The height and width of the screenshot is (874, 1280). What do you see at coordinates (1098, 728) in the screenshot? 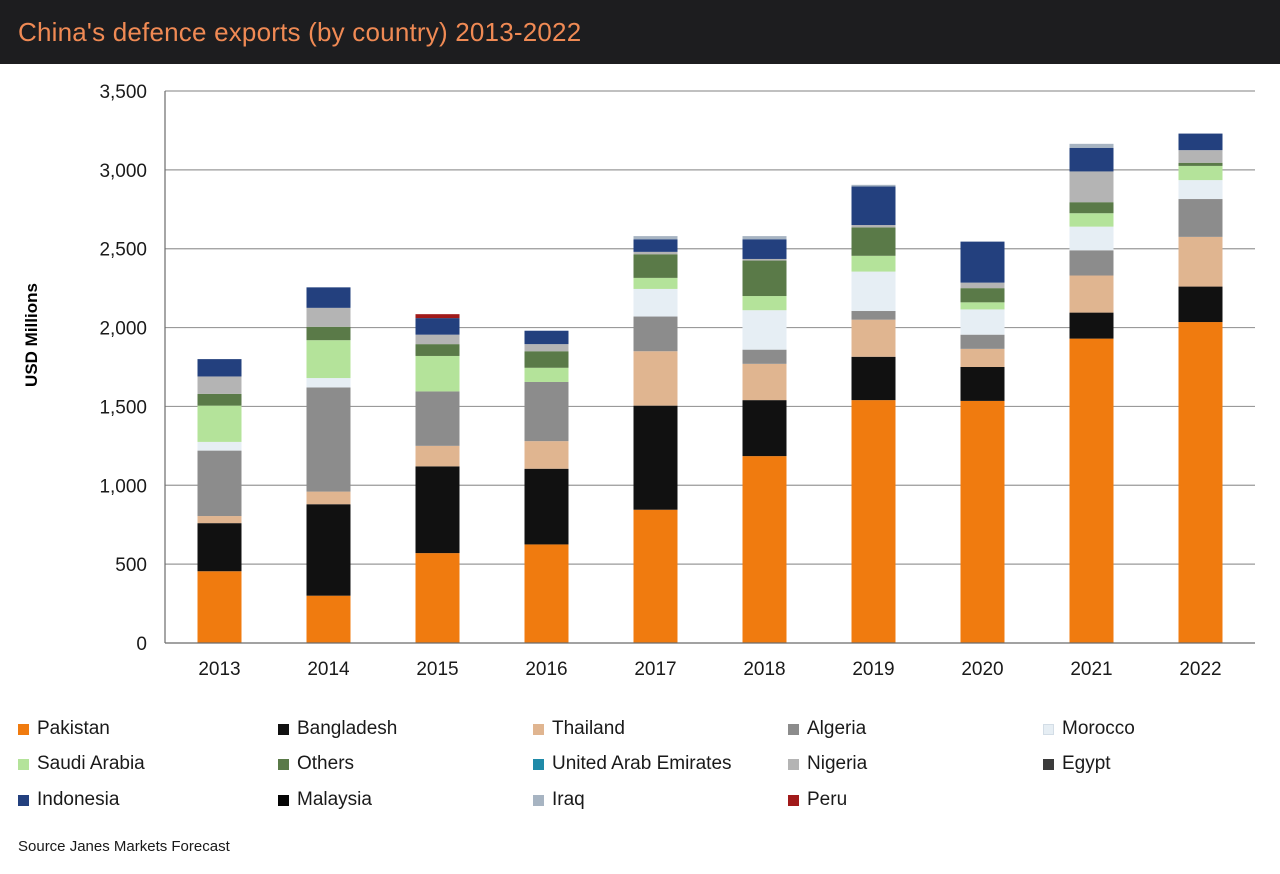
I see `legend-label: Morocco` at bounding box center [1098, 728].